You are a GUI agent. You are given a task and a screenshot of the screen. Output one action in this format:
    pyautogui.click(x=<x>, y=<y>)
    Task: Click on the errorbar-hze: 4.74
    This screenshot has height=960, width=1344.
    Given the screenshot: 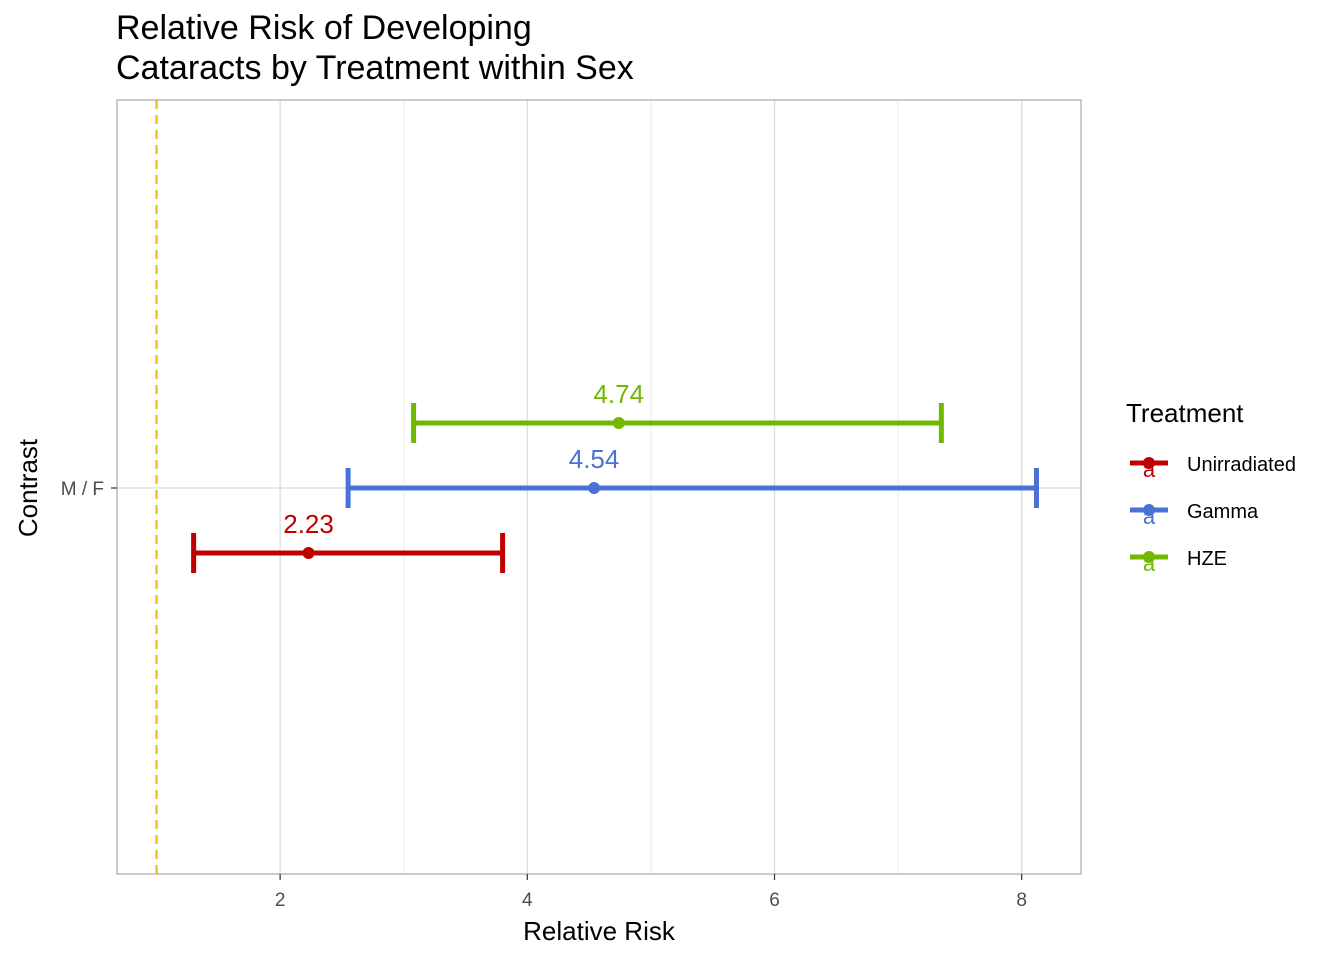 What is the action you would take?
    pyautogui.click(x=677, y=411)
    